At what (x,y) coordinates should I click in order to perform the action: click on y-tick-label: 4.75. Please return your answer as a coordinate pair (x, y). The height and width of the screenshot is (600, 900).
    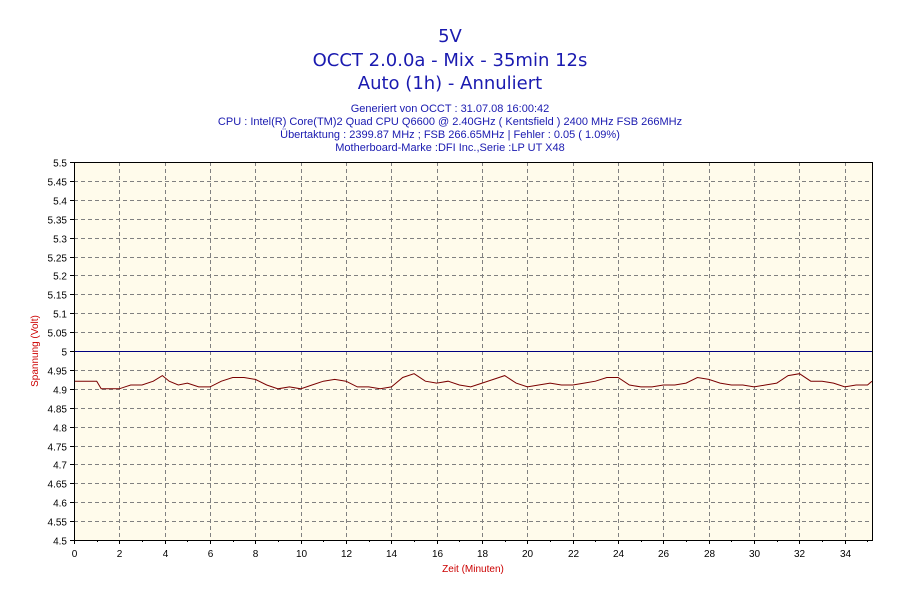
    Looking at the image, I should click on (58, 448).